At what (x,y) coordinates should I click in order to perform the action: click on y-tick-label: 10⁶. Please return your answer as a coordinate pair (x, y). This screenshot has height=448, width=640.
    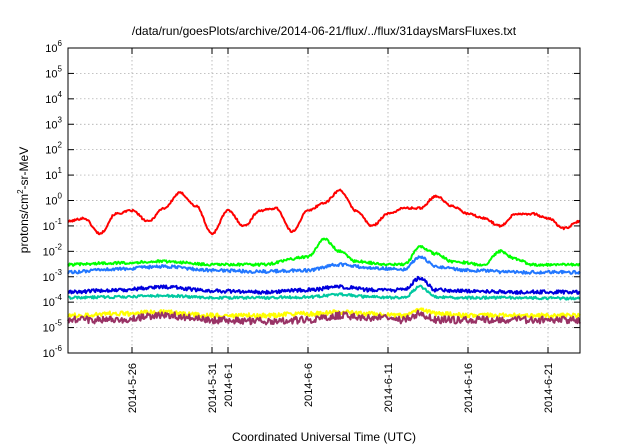
    Looking at the image, I should click on (53, 47).